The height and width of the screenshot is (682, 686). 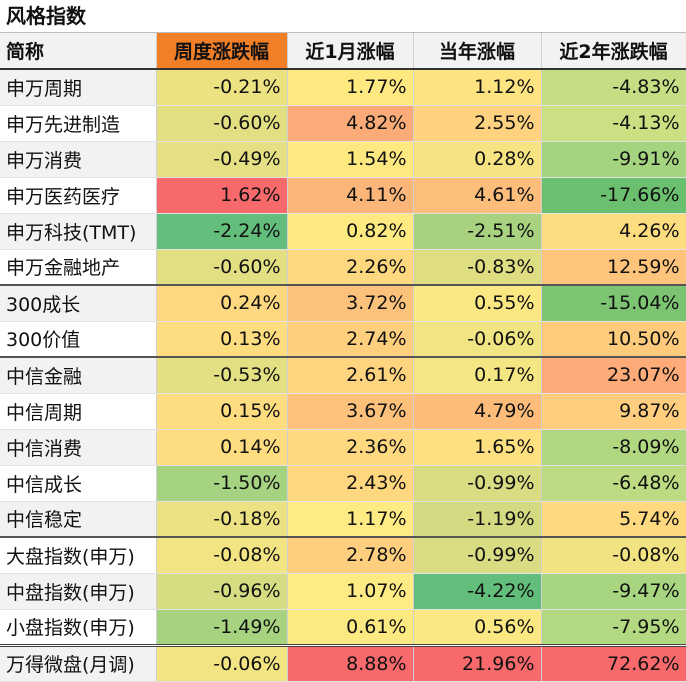 What do you see at coordinates (613, 627) in the screenshot?
I see `2y-change-cell: -7.95%` at bounding box center [613, 627].